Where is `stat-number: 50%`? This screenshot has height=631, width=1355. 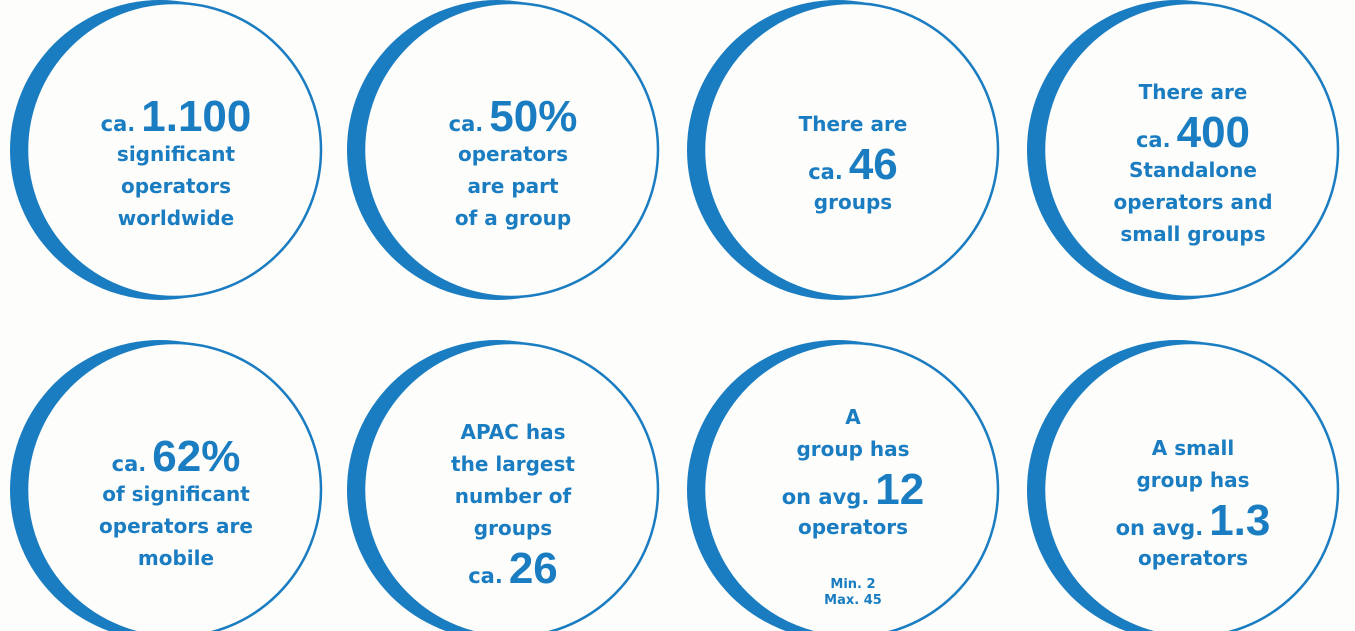 stat-number: 50% is located at coordinates (533, 116).